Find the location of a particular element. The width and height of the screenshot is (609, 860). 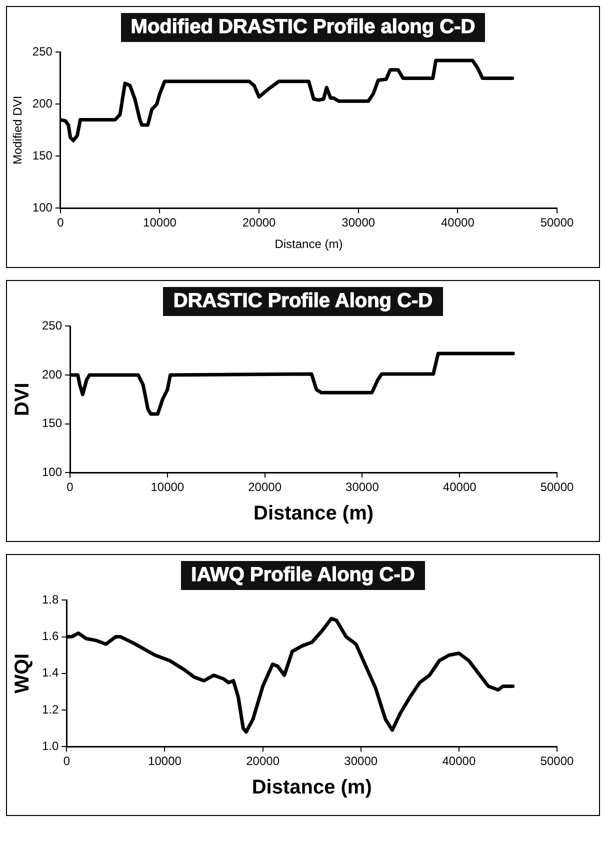

chart-title: IAWQ Profile Along C-D is located at coordinates (303, 575).